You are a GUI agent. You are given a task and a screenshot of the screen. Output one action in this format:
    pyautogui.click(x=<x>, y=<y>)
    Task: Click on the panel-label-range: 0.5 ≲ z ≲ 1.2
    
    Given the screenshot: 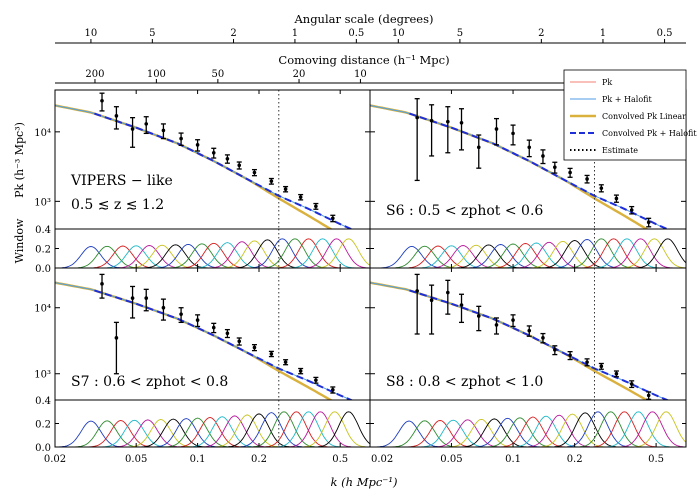 What is the action you would take?
    pyautogui.click(x=117, y=205)
    